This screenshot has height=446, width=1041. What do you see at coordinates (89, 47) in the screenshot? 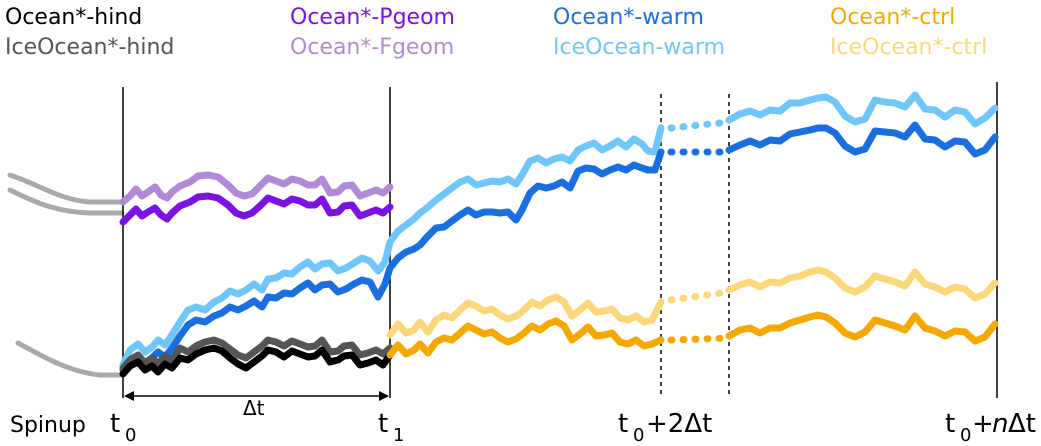
I see `legend-iceocean-hind: IceOcean*-hind` at bounding box center [89, 47].